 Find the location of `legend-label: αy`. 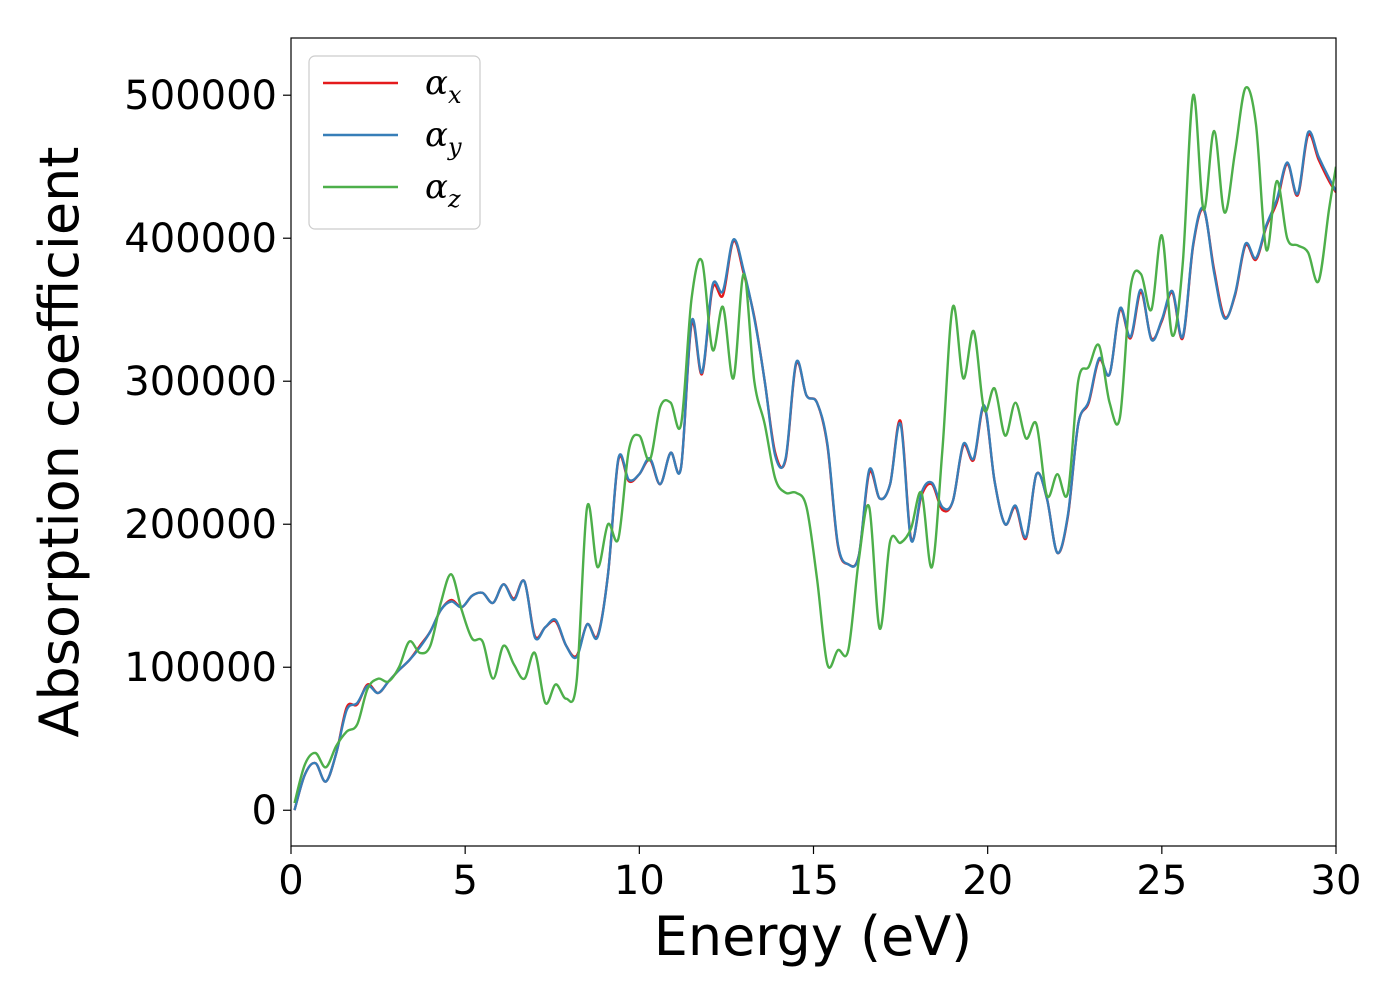

legend-label: αy is located at coordinates (443, 138).